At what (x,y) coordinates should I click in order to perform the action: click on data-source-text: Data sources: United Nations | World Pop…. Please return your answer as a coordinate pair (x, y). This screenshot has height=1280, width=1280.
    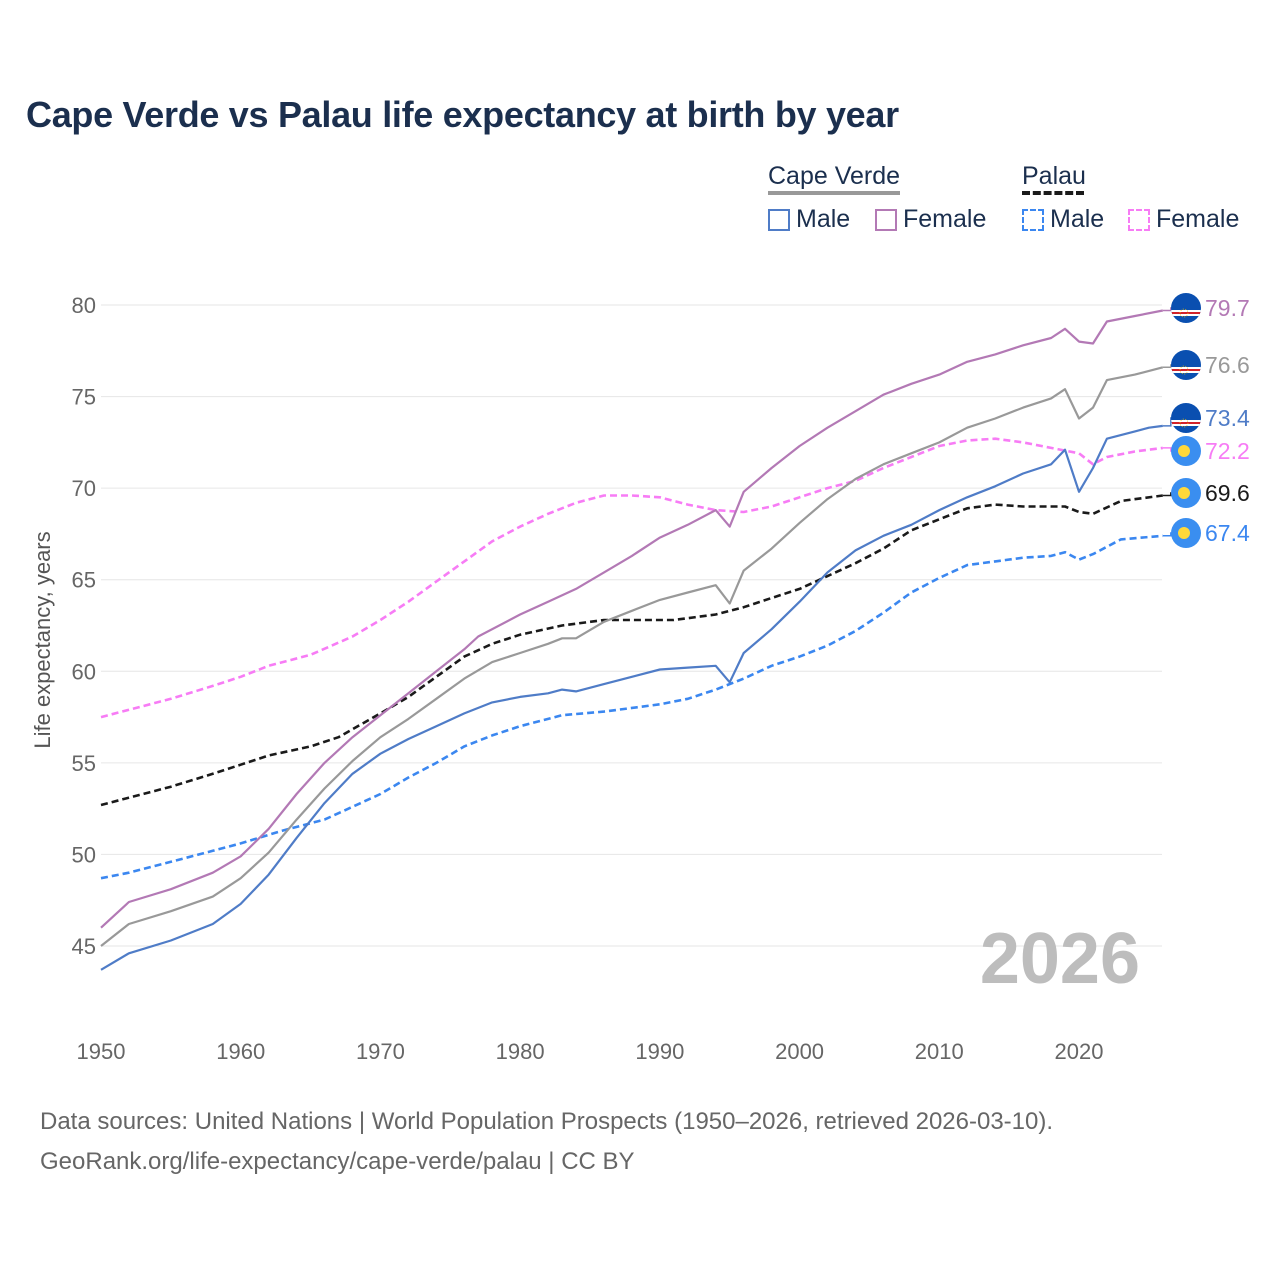
    Looking at the image, I should click on (547, 1121).